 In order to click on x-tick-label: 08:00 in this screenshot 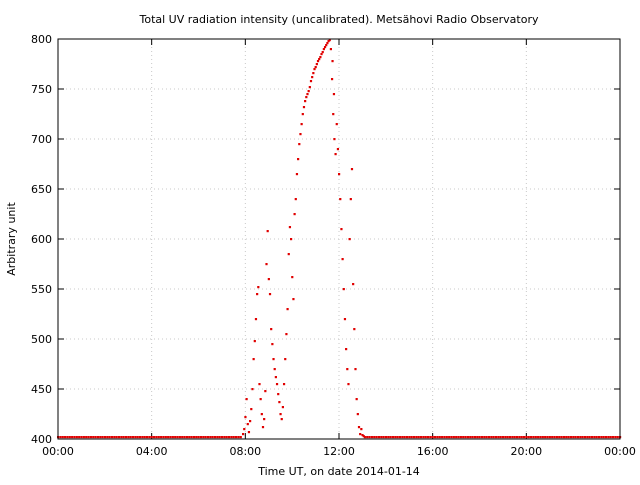, I will do `click(245, 451)`.